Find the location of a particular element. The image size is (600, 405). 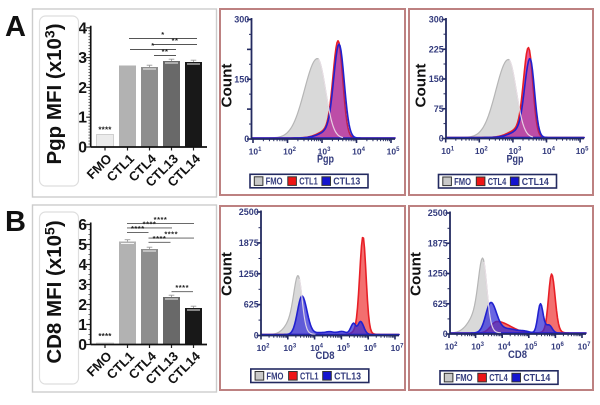

svg-text: B is located at coordinates (15, 222).